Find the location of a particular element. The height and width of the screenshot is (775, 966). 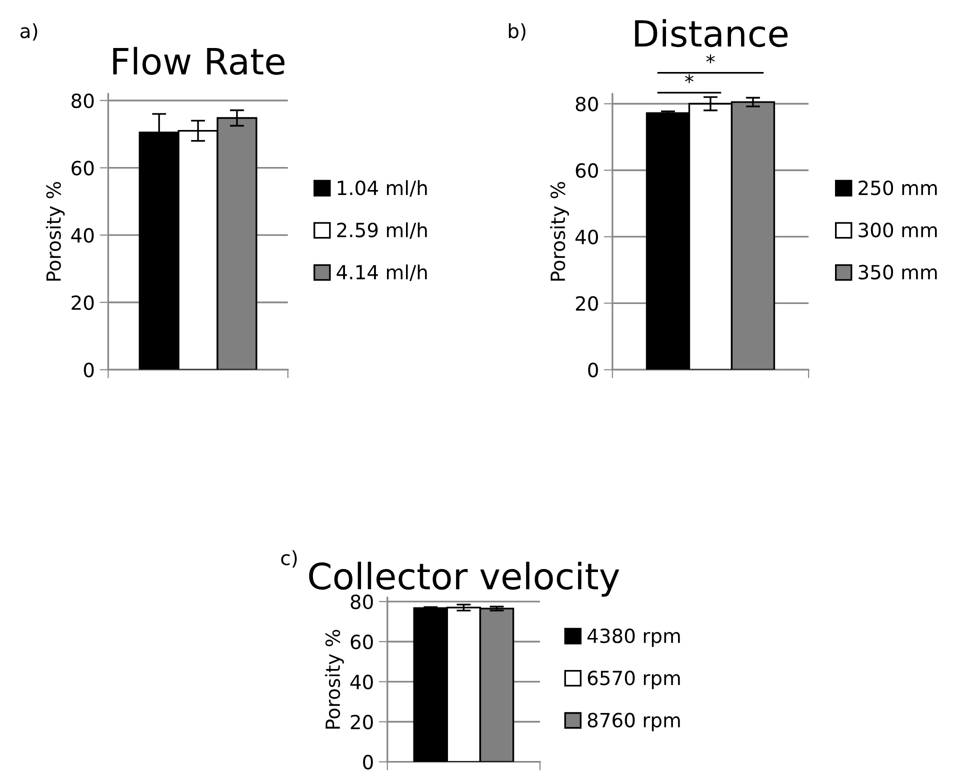

text: b) is located at coordinates (517, 32).